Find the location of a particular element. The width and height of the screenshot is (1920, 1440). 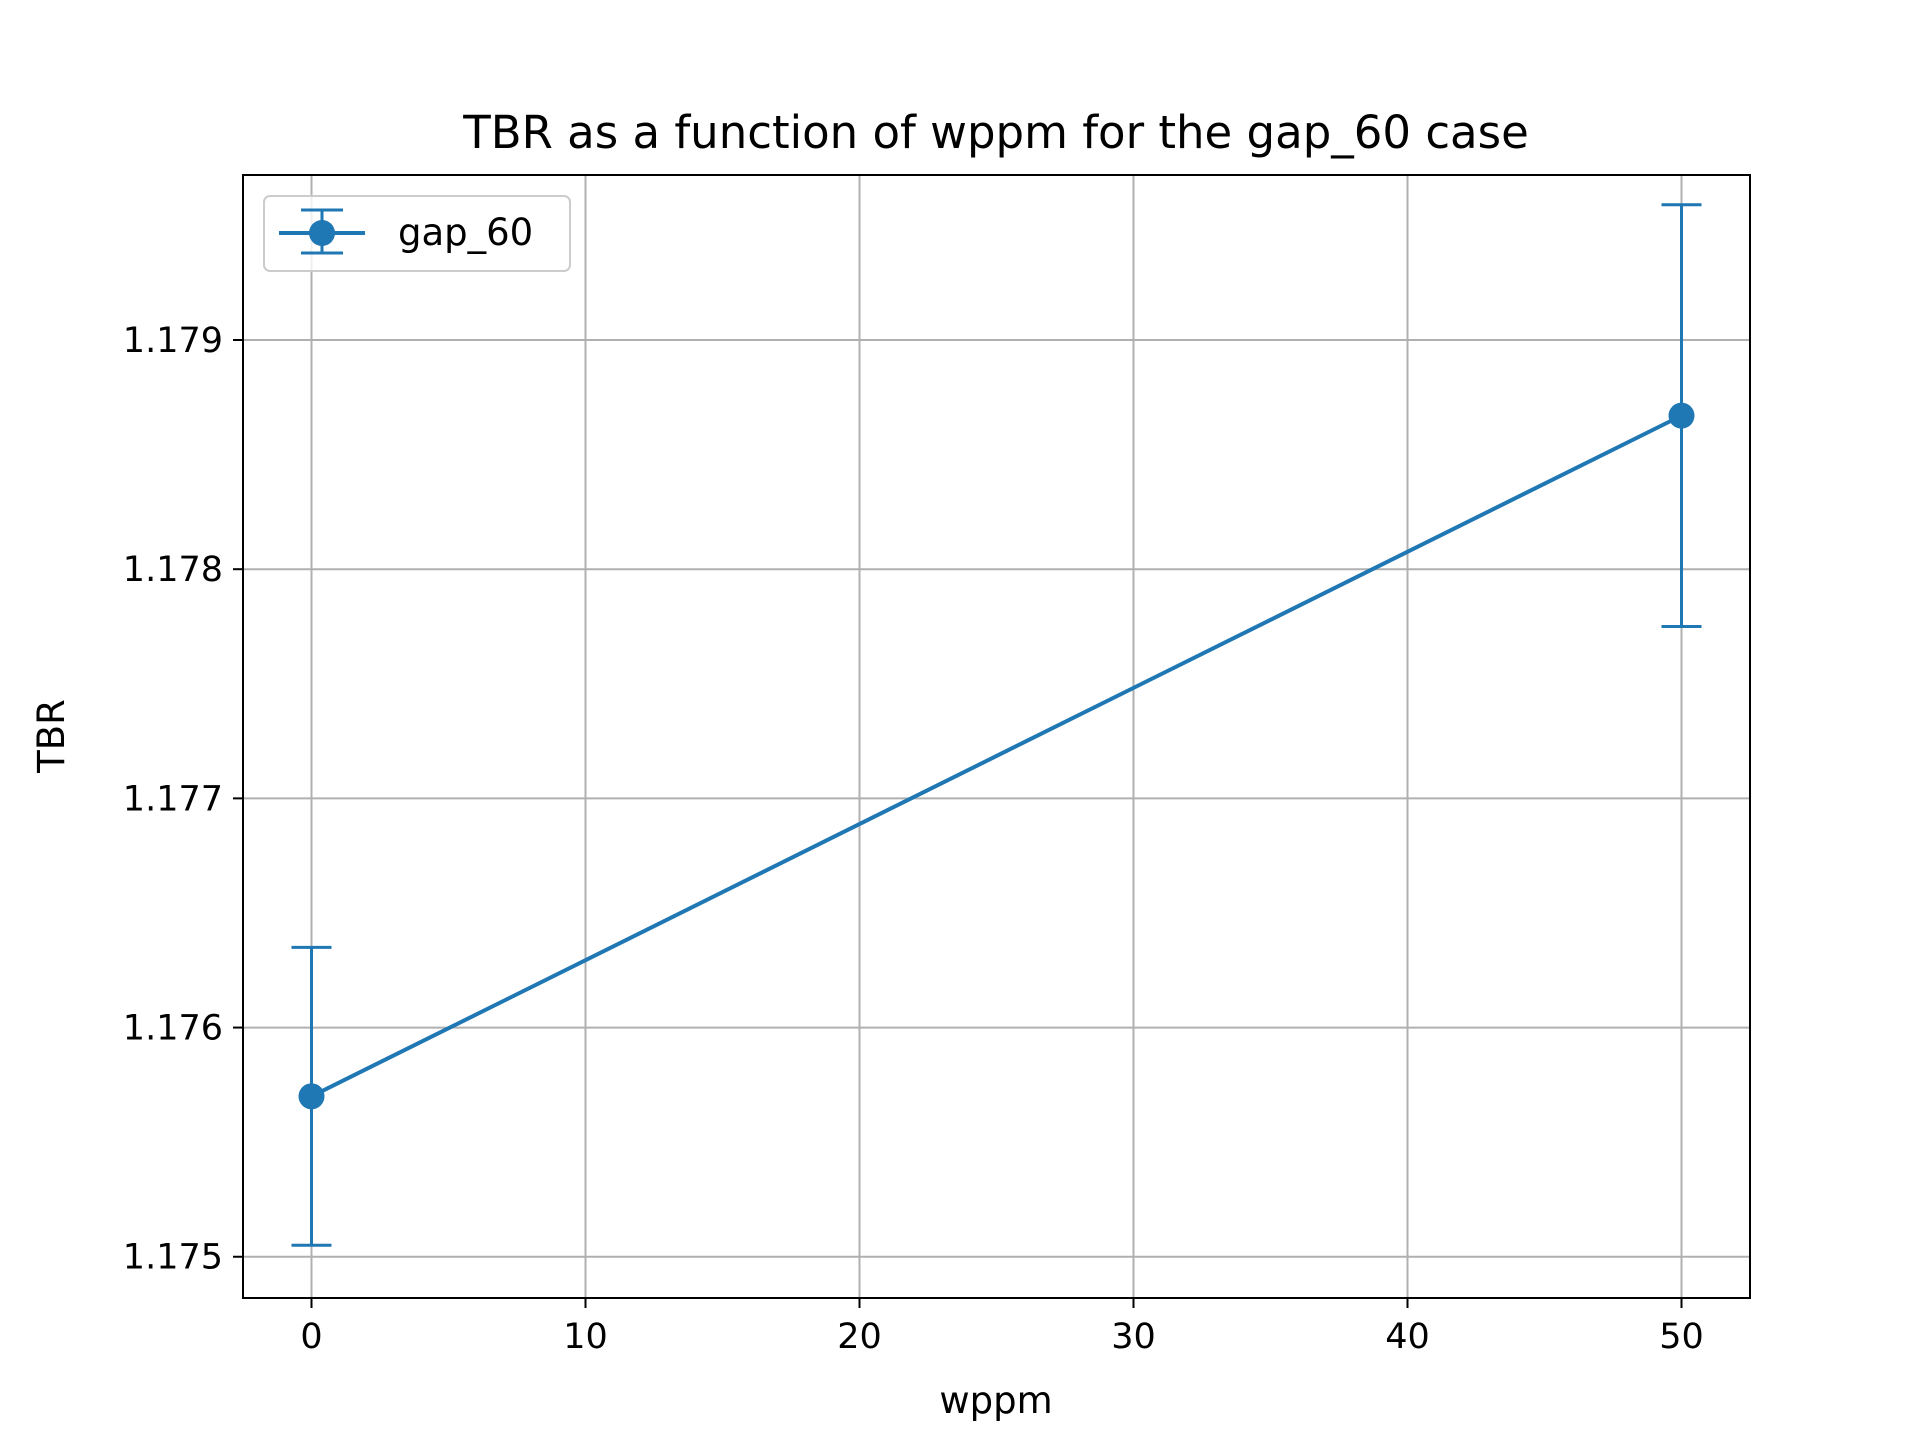

x-tick-label: 0 is located at coordinates (311, 1337).